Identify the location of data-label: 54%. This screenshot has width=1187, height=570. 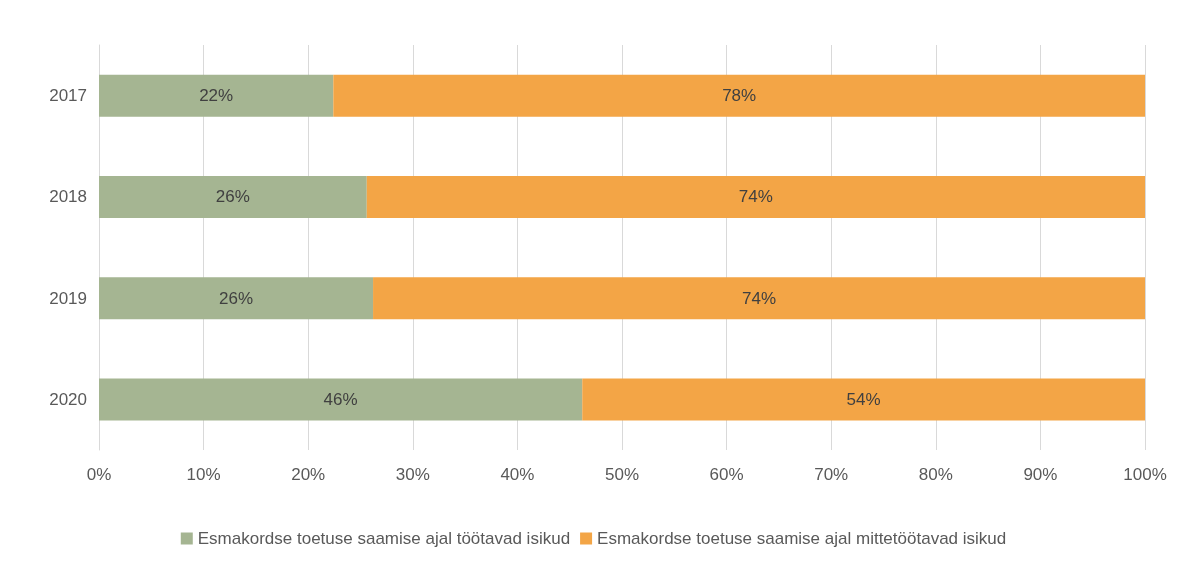
(863, 399).